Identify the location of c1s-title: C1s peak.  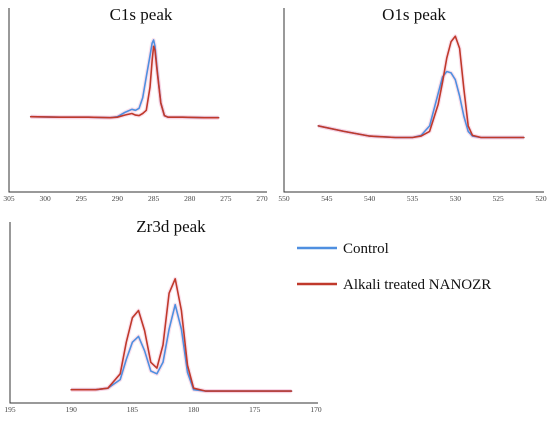
(141, 14).